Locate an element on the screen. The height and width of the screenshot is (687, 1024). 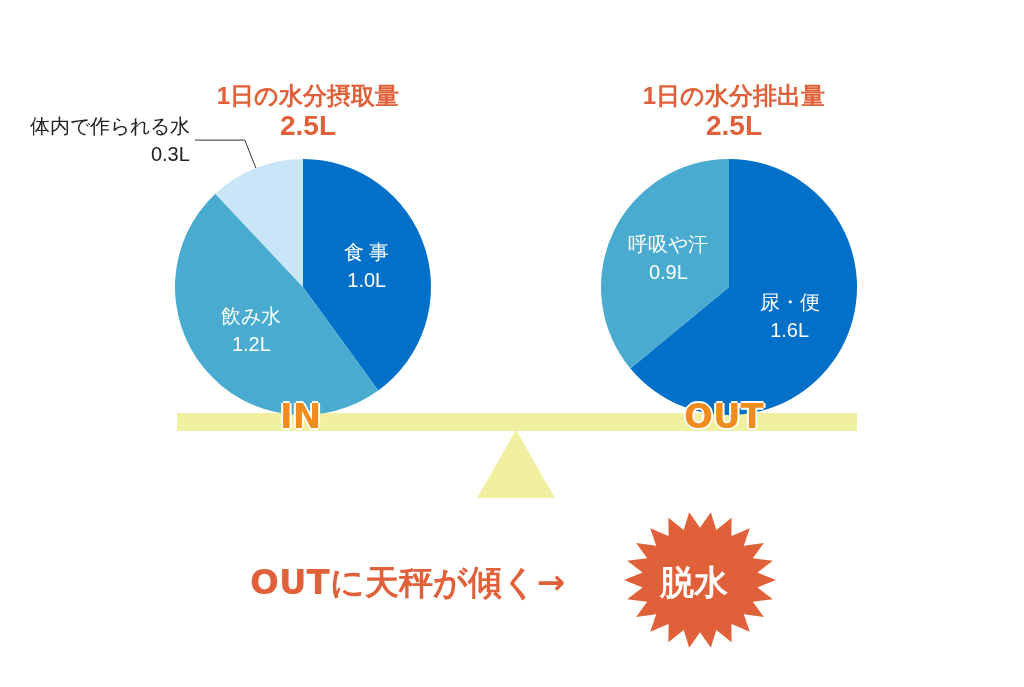
text: 脱水 is located at coordinates (694, 582).